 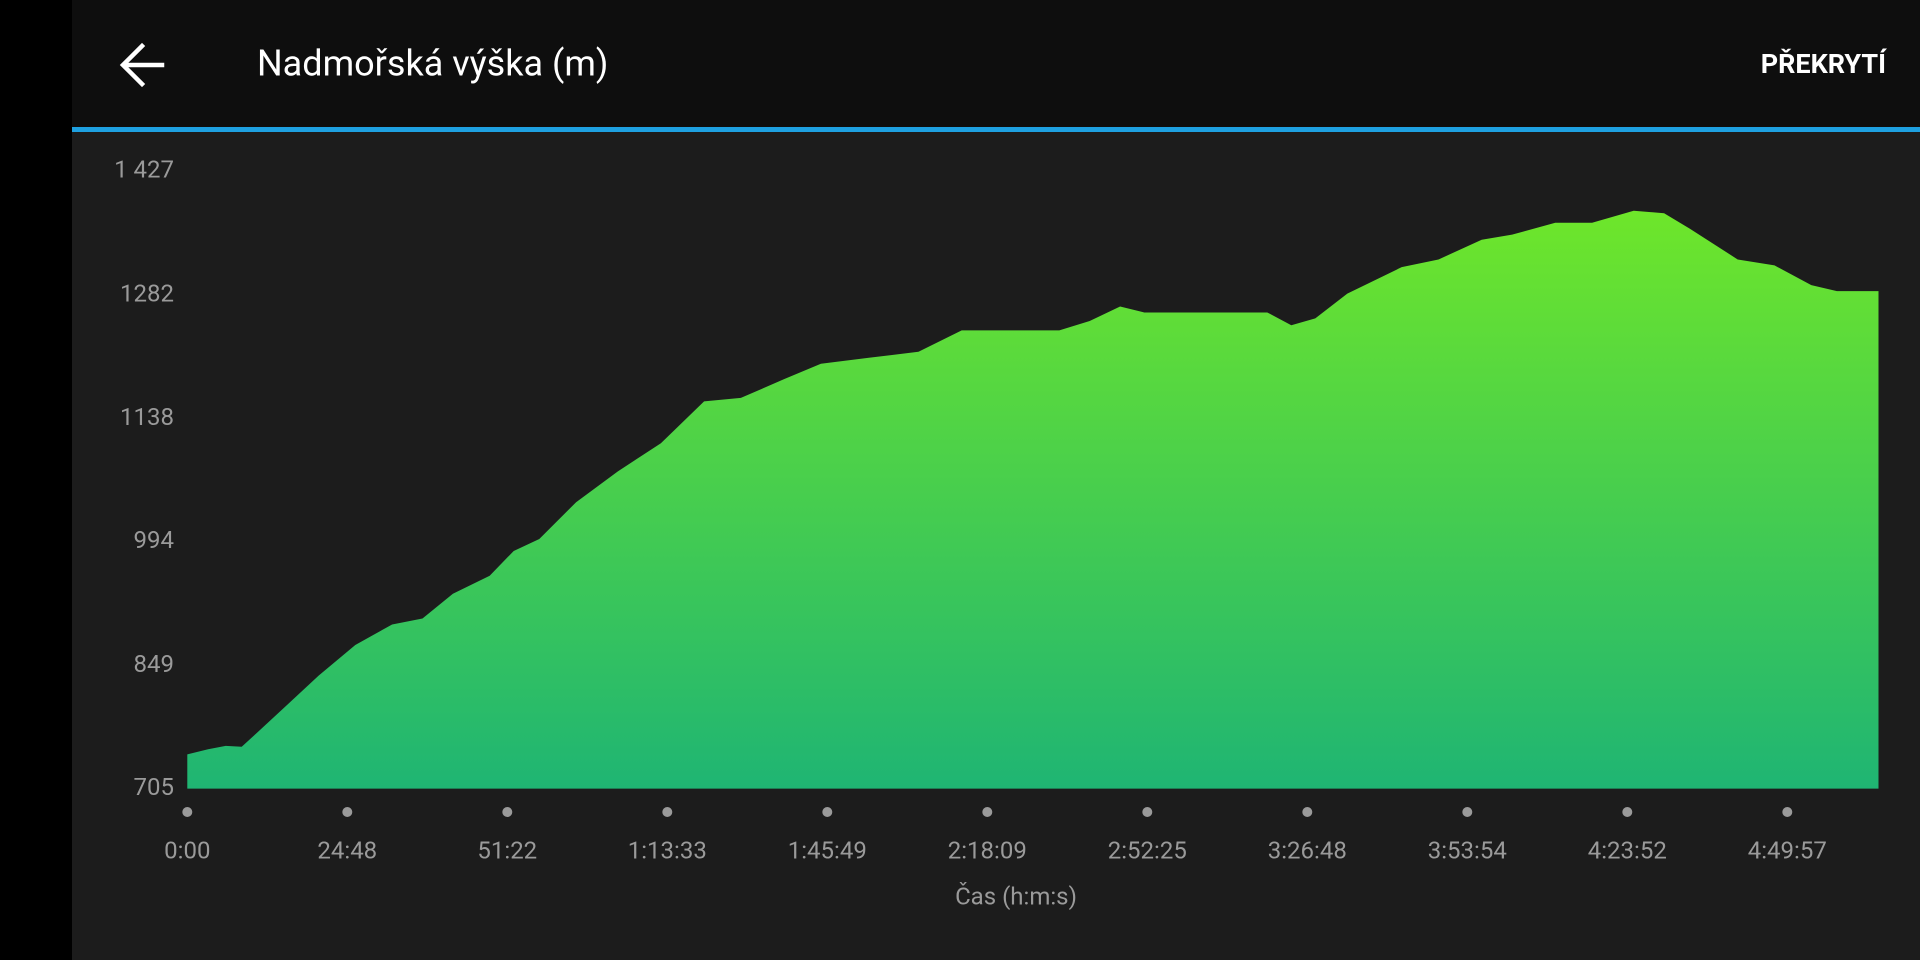 What do you see at coordinates (1467, 850) in the screenshot?
I see `x-tick-label: 3:53:54` at bounding box center [1467, 850].